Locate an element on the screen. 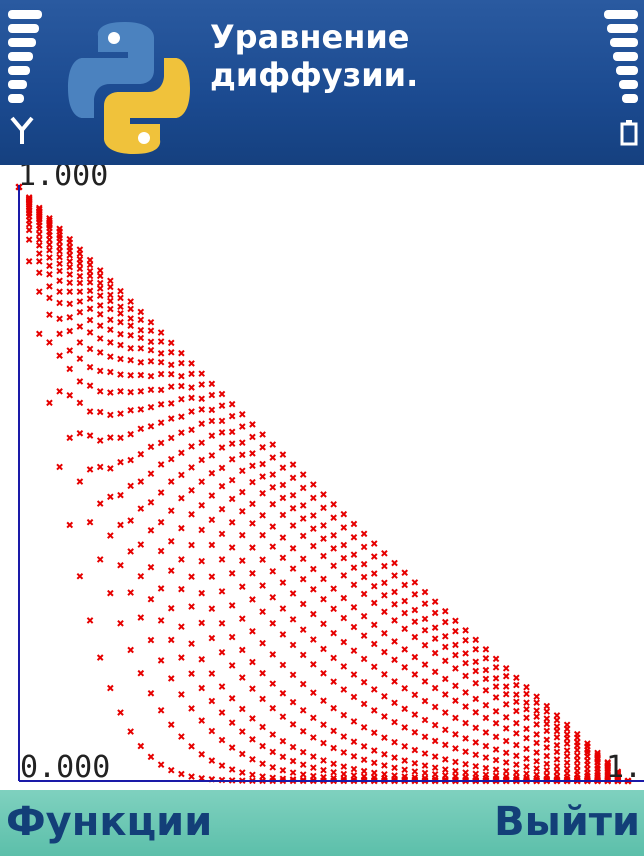 This screenshot has height=856, width=644. functions-softkey: Функции is located at coordinates (109, 822).